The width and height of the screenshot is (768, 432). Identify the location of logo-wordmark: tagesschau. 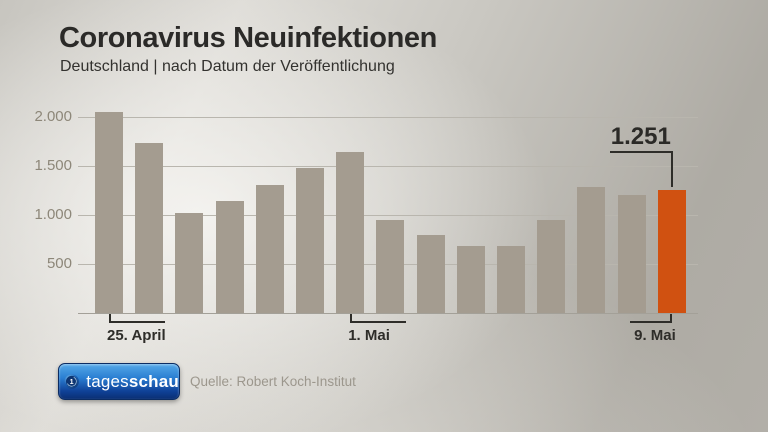
(132, 382).